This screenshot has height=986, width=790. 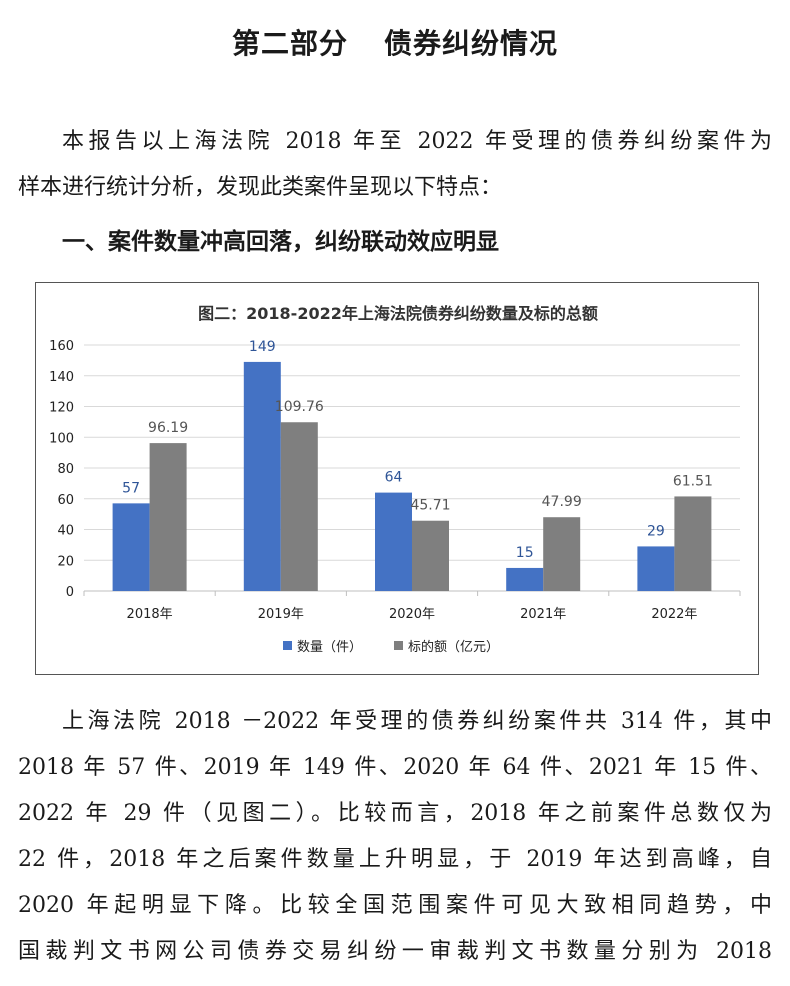 I want to click on legend-label-count: 数量（件）, so click(x=329, y=647).